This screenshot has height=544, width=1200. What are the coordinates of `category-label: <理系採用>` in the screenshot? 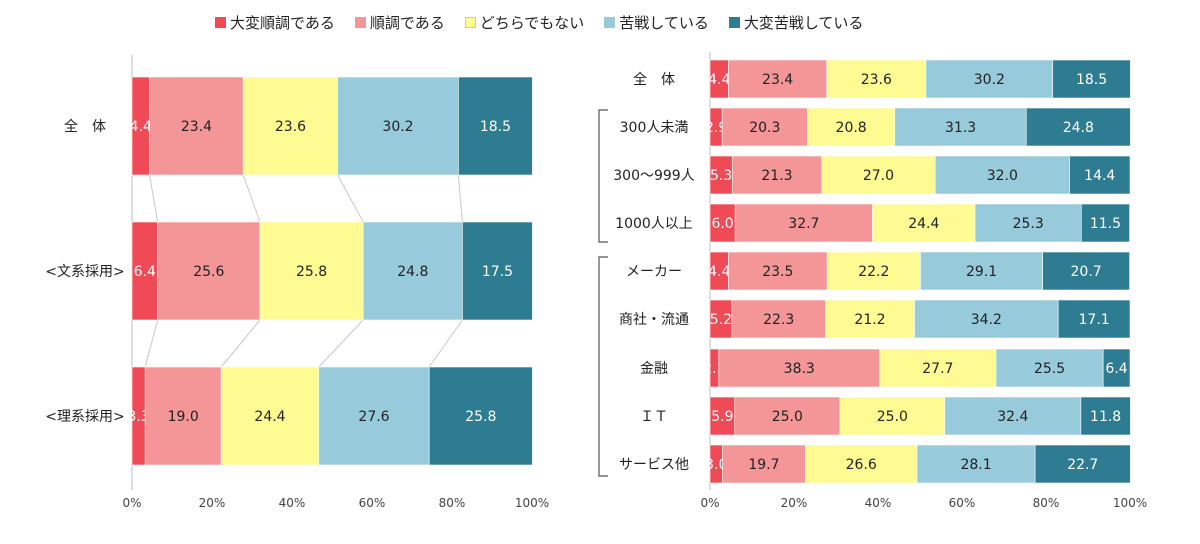 It's located at (84, 417).